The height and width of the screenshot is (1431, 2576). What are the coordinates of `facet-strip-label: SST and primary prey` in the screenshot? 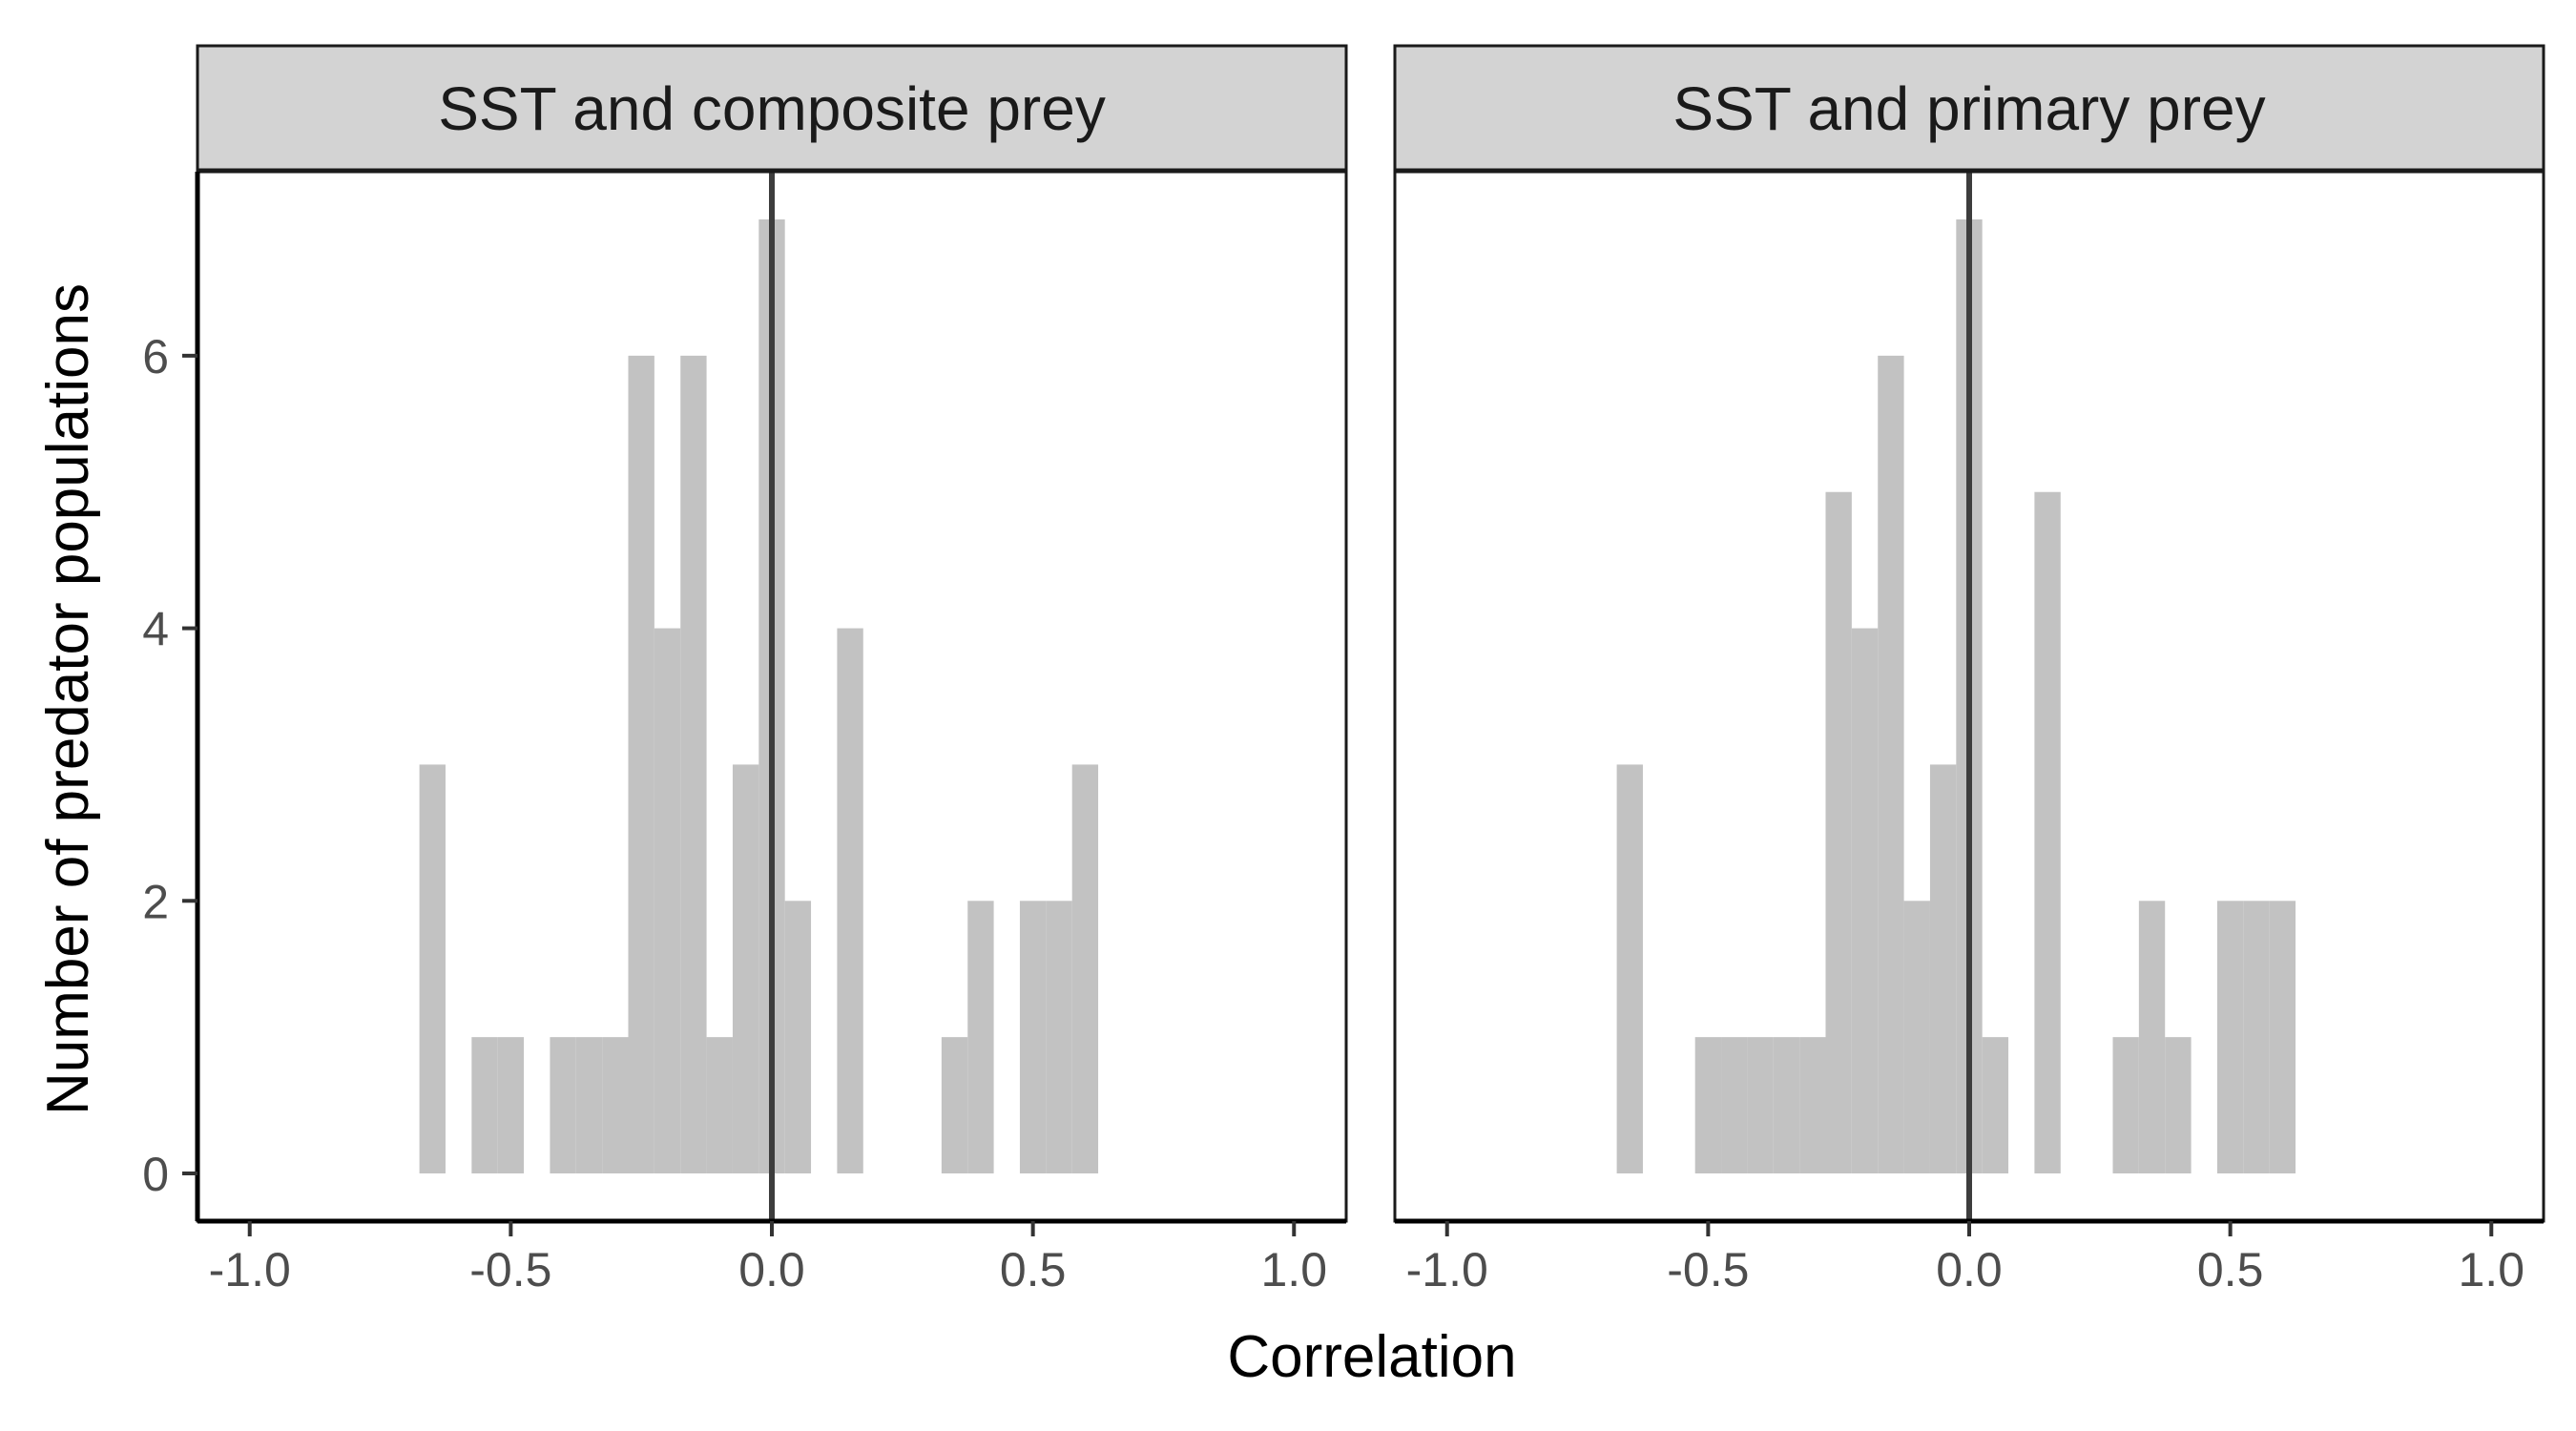 It's located at (1968, 108).